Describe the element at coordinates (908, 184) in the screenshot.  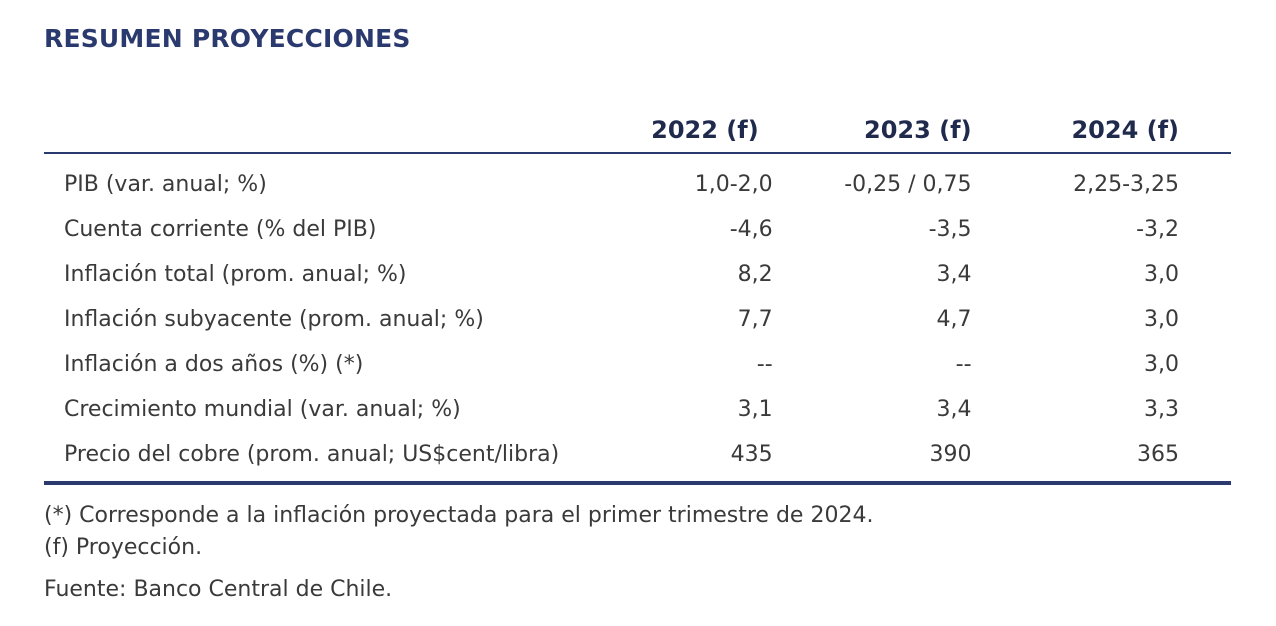
I see `cell-value: -0,25 / 0,75` at that location.